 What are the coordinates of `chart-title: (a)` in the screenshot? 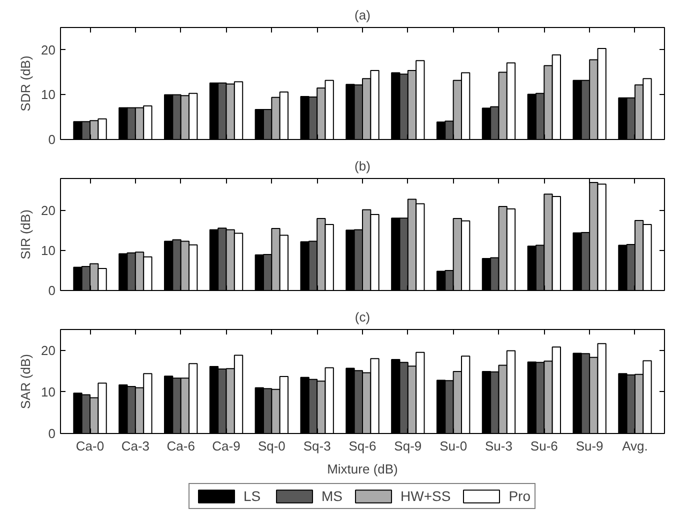 It's located at (362, 15).